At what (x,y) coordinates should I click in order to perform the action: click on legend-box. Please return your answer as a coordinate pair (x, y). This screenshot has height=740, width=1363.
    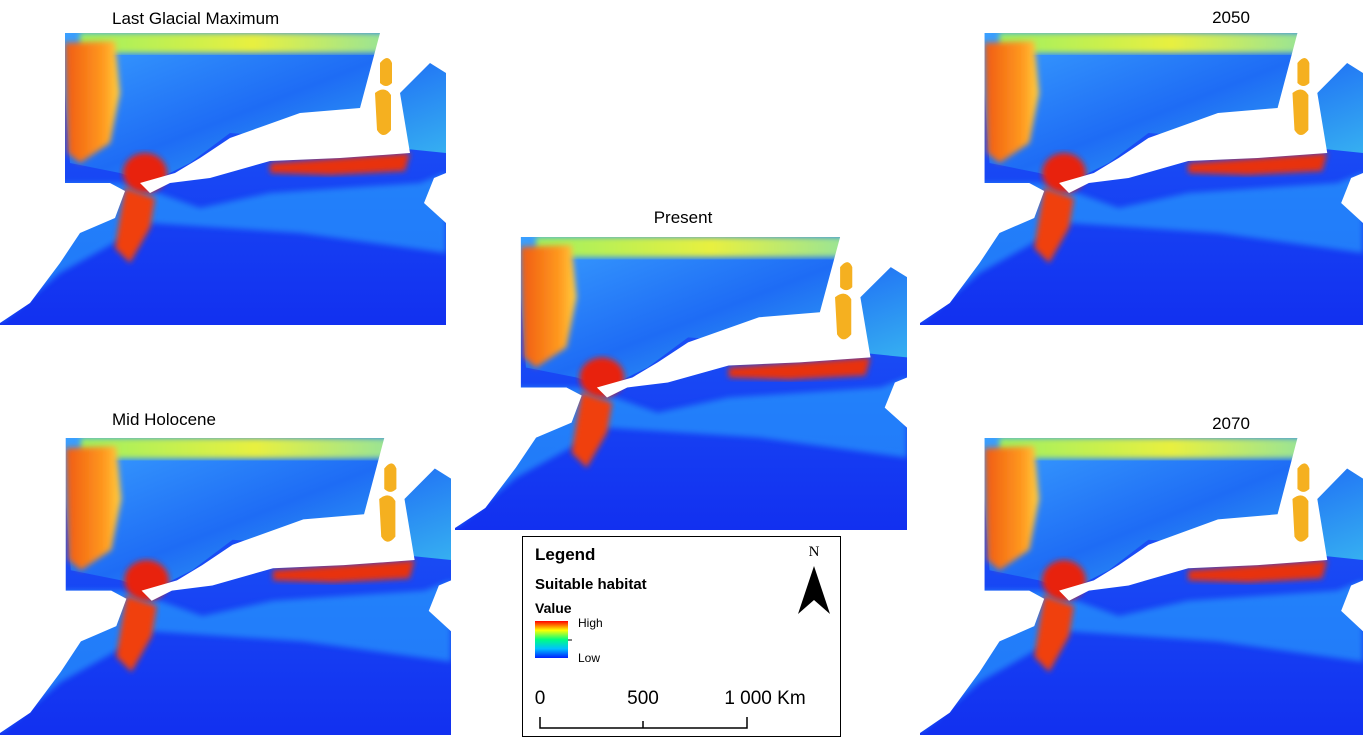
    Looking at the image, I should click on (681, 636).